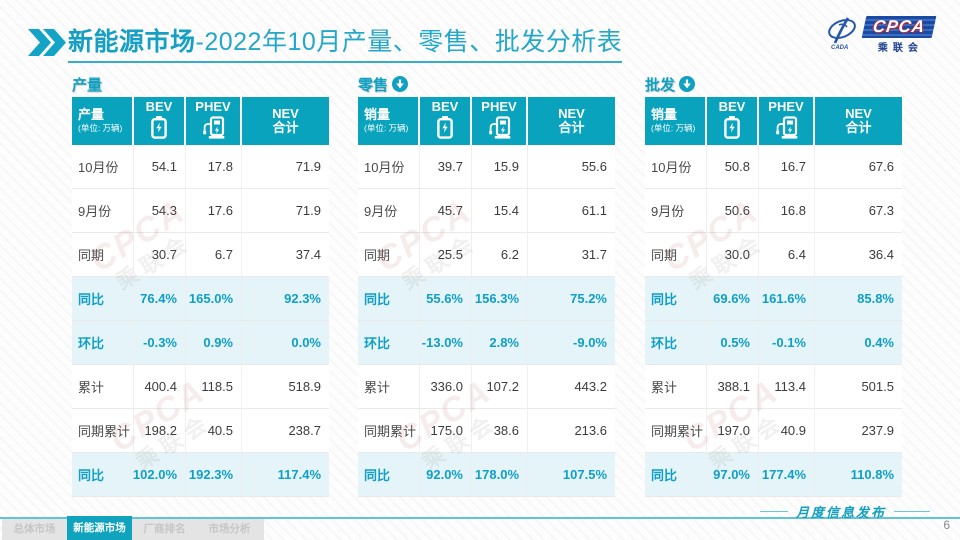 This screenshot has width=960, height=540. I want to click on phev-value-cell: 40.9, so click(787, 430).